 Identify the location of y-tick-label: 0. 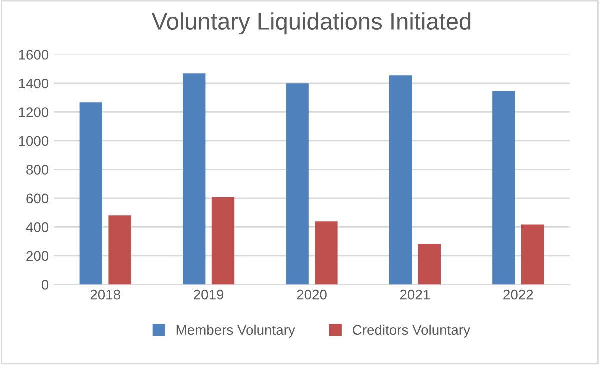
(45, 285).